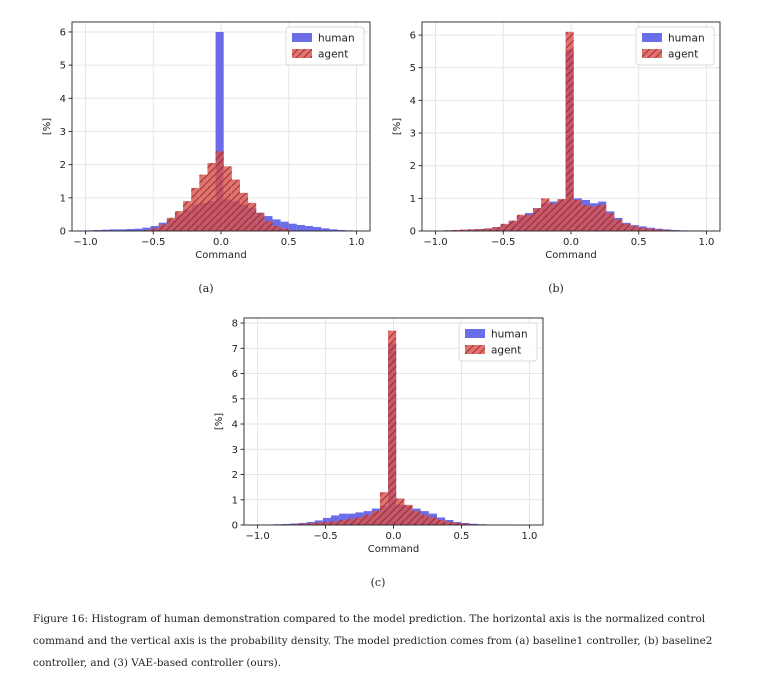 The image size is (758, 677). What do you see at coordinates (413, 232) in the screenshot?
I see `y-tick-label: 0` at bounding box center [413, 232].